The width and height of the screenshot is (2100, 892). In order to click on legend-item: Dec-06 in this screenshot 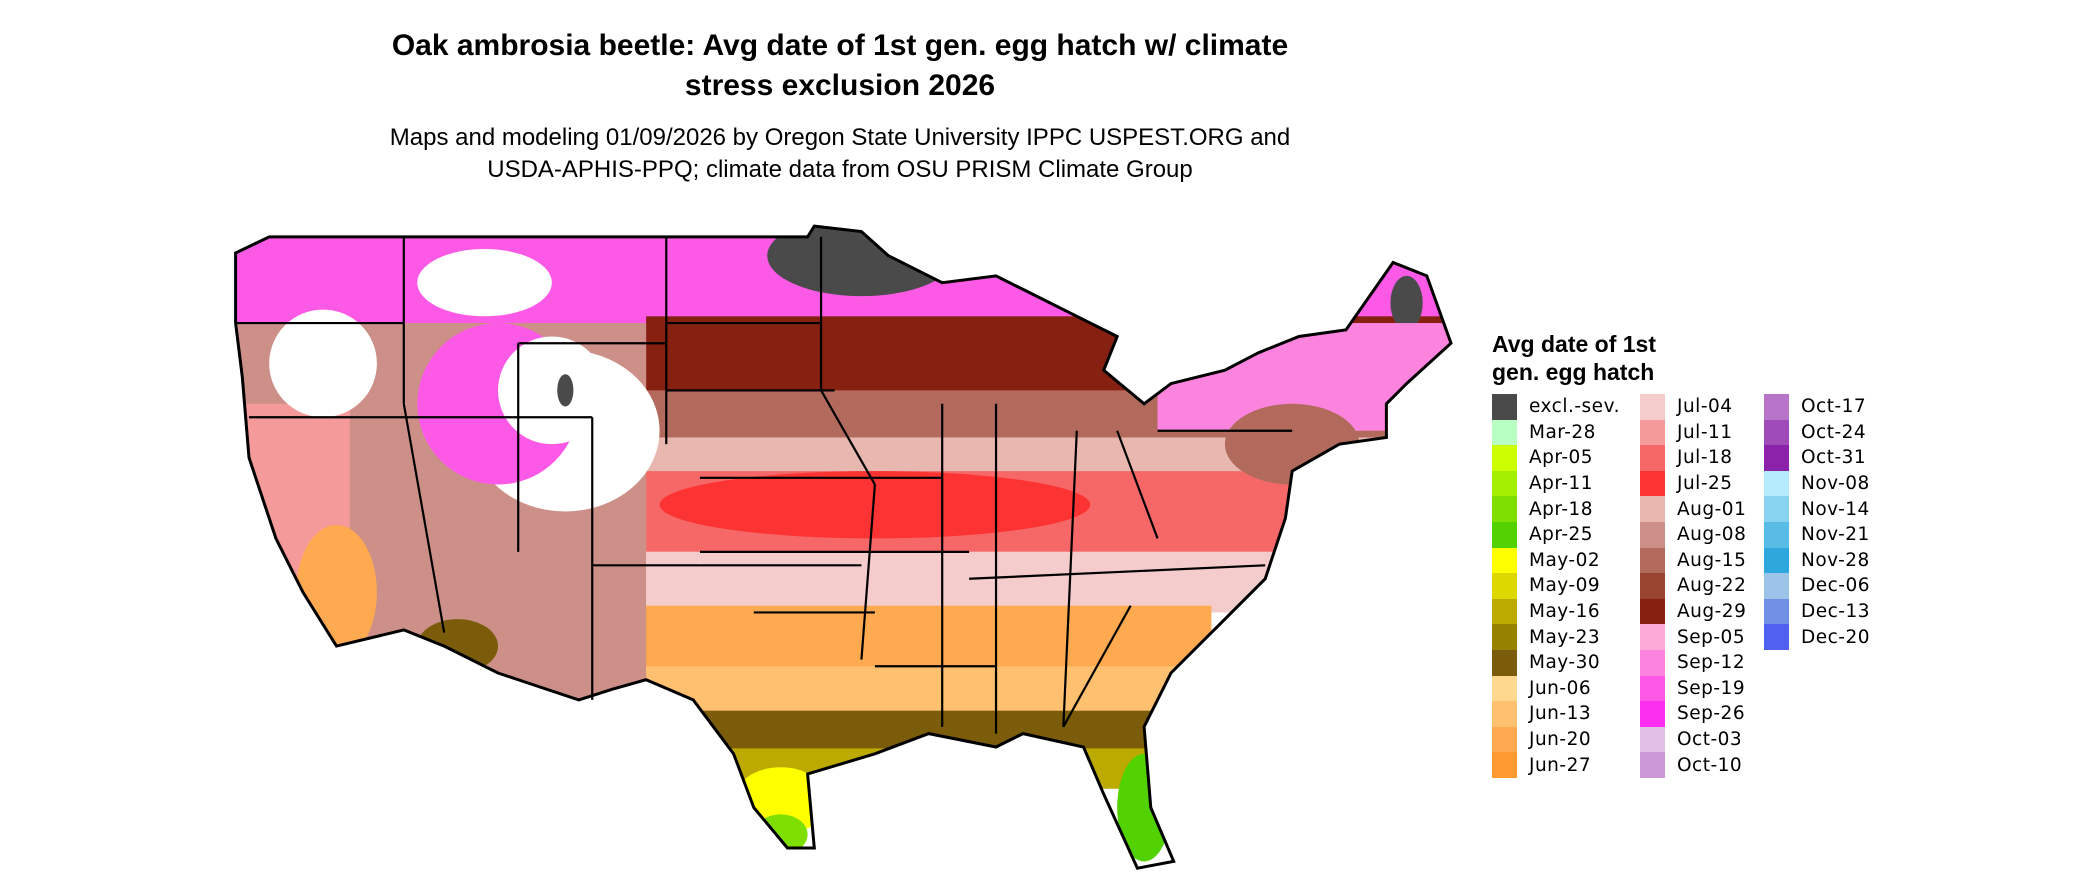, I will do `click(1834, 586)`.